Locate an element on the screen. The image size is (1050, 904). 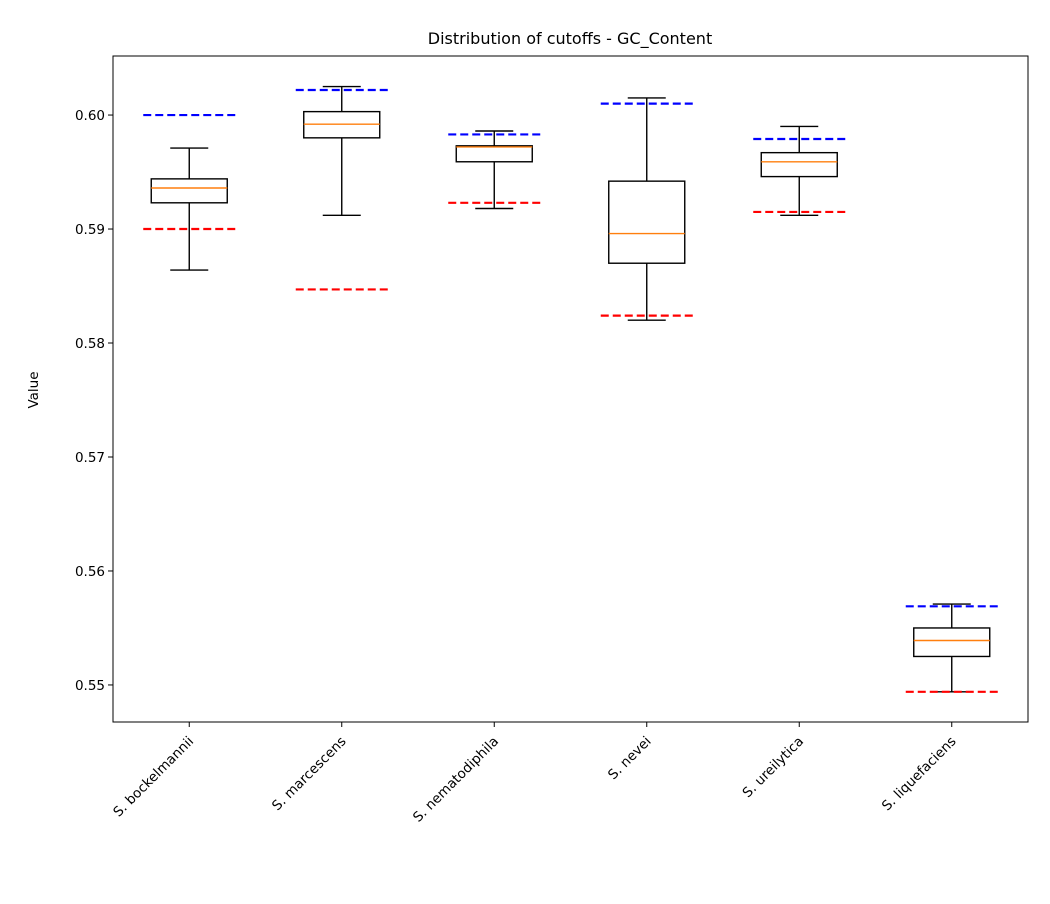
y-tick-label: 0.60 is located at coordinates (90, 116).